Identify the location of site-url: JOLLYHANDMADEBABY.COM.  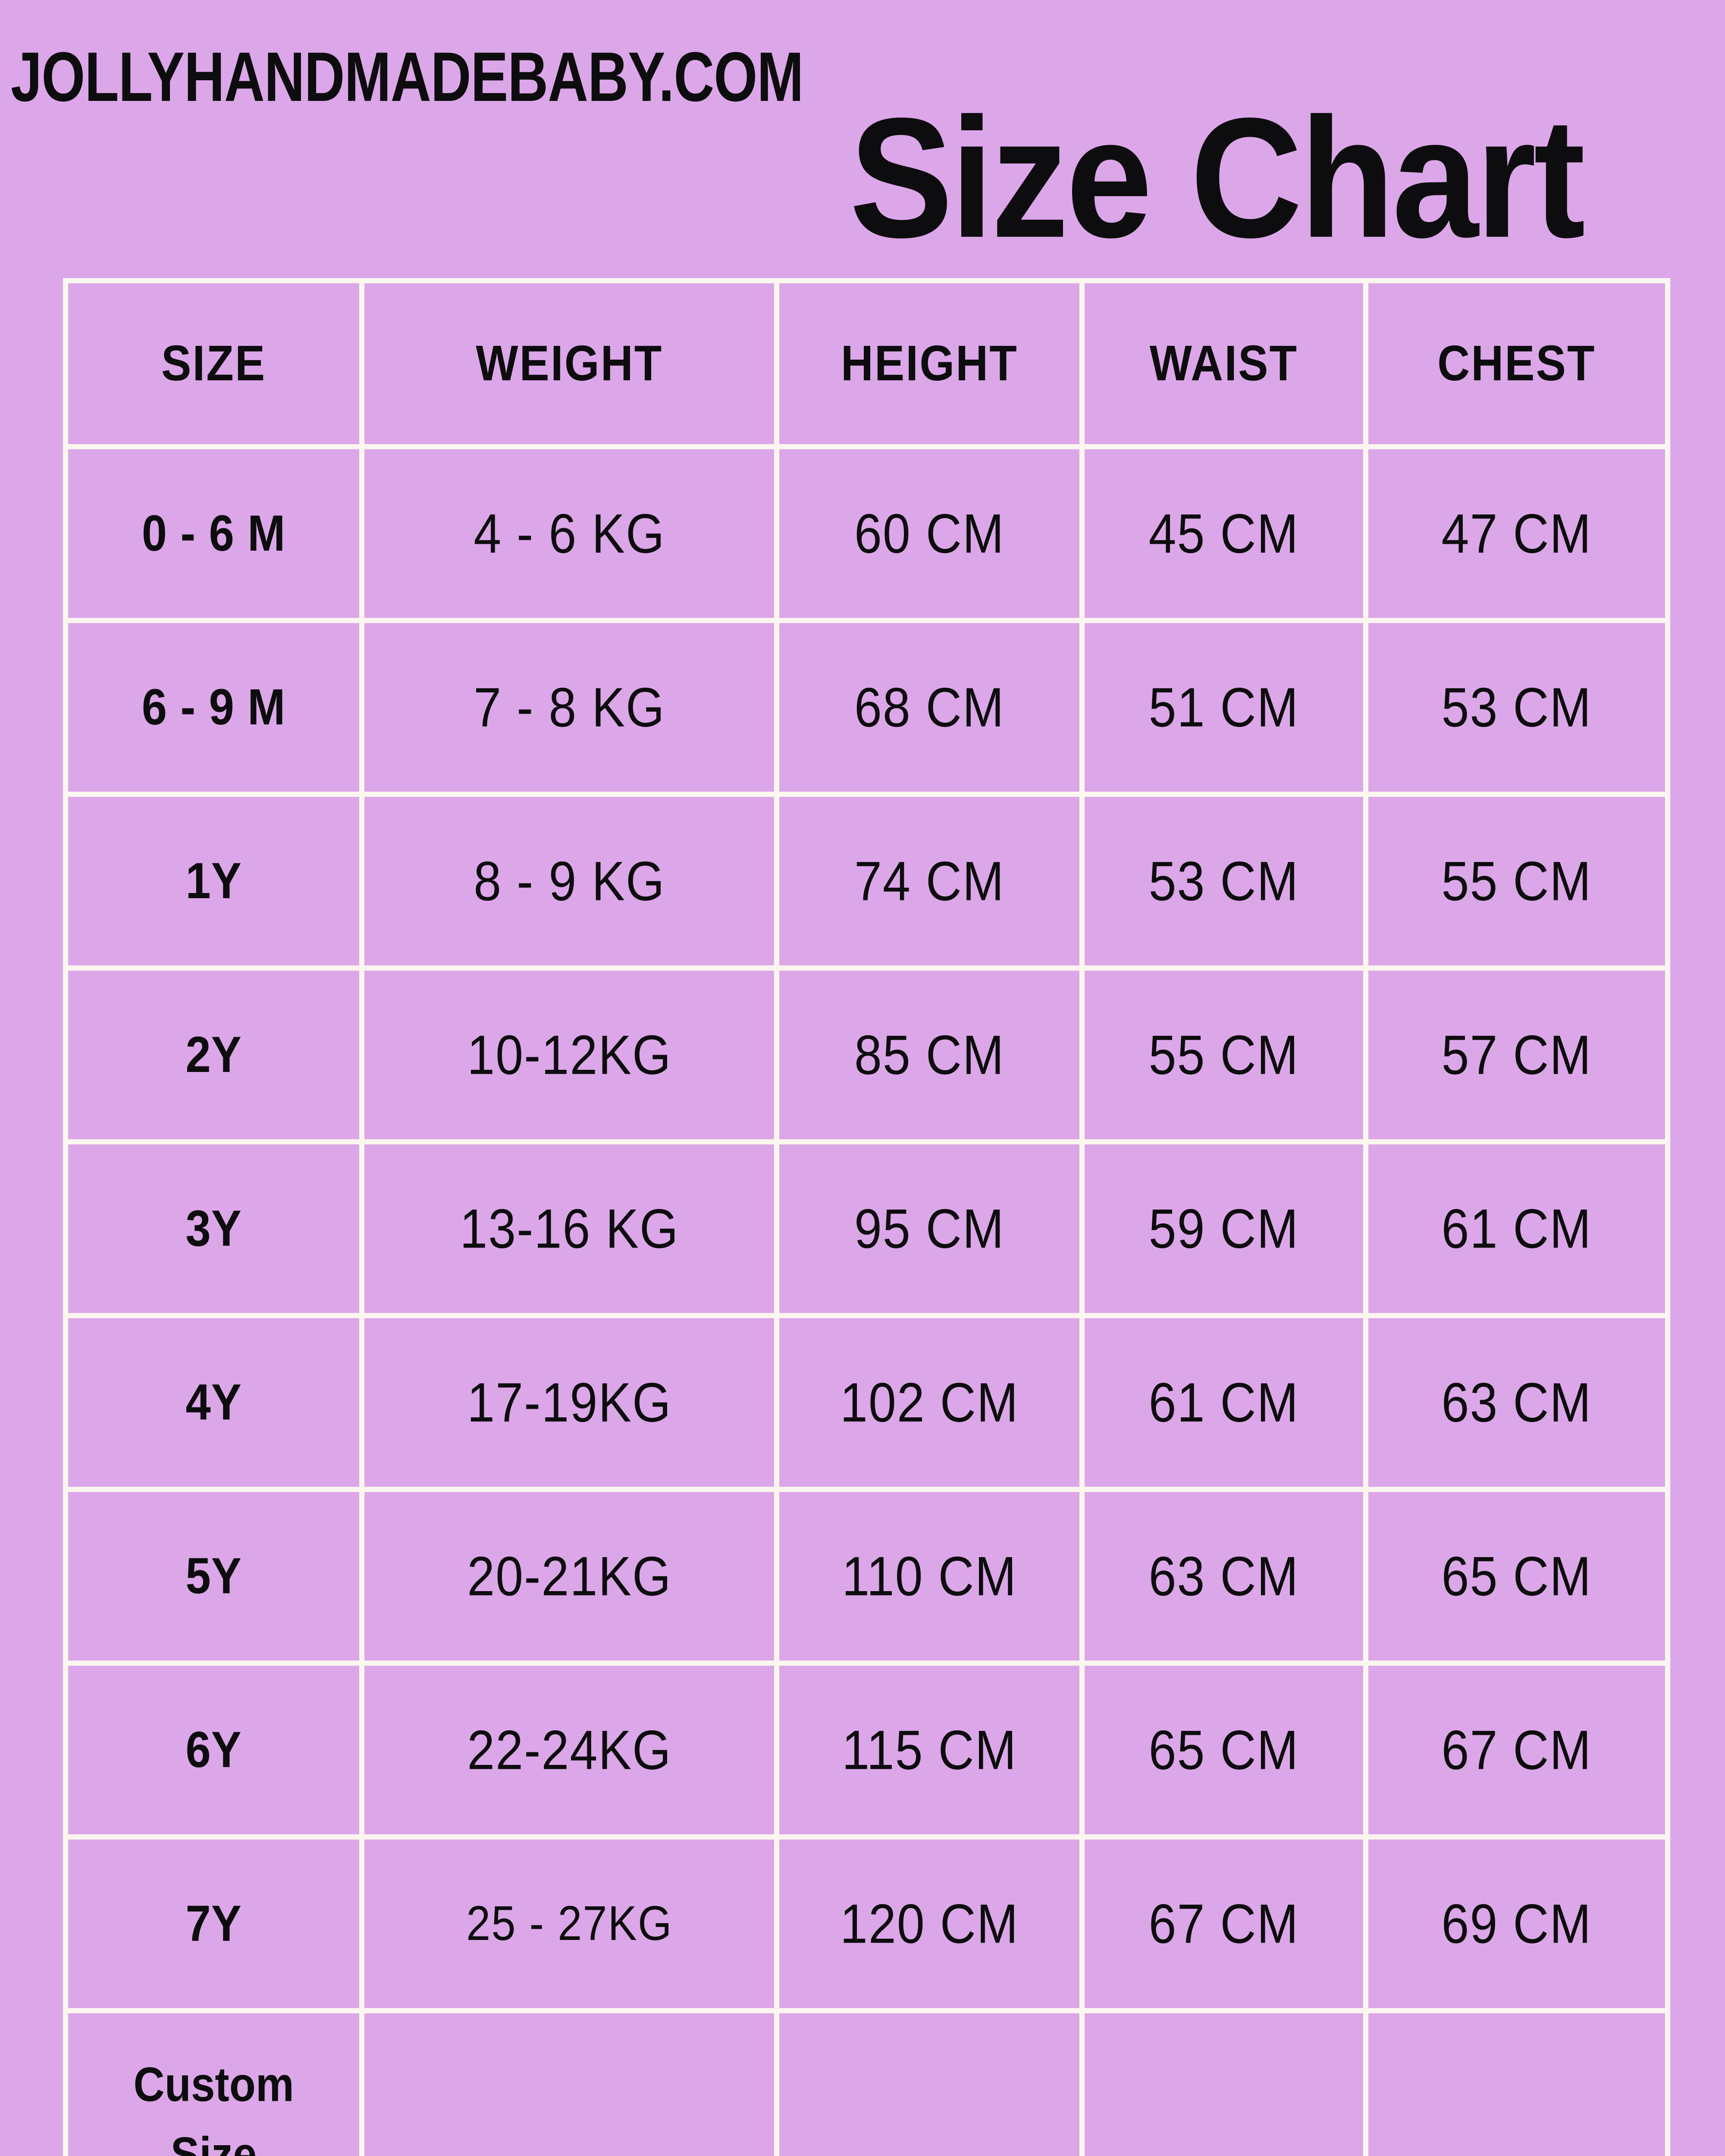
(408, 76).